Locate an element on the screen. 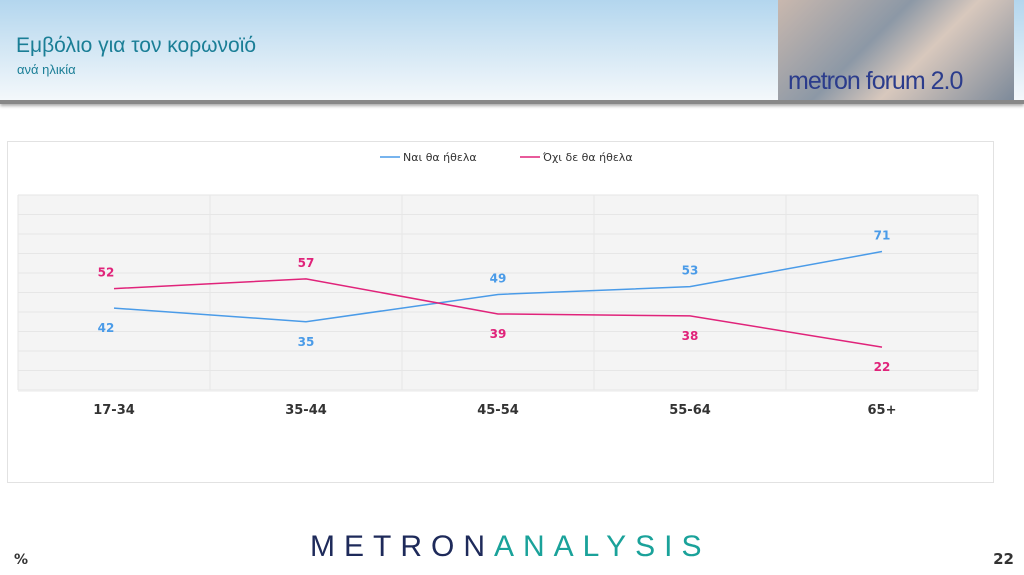 This screenshot has width=1024, height=575. x-tick-label: 17-34 is located at coordinates (114, 410).